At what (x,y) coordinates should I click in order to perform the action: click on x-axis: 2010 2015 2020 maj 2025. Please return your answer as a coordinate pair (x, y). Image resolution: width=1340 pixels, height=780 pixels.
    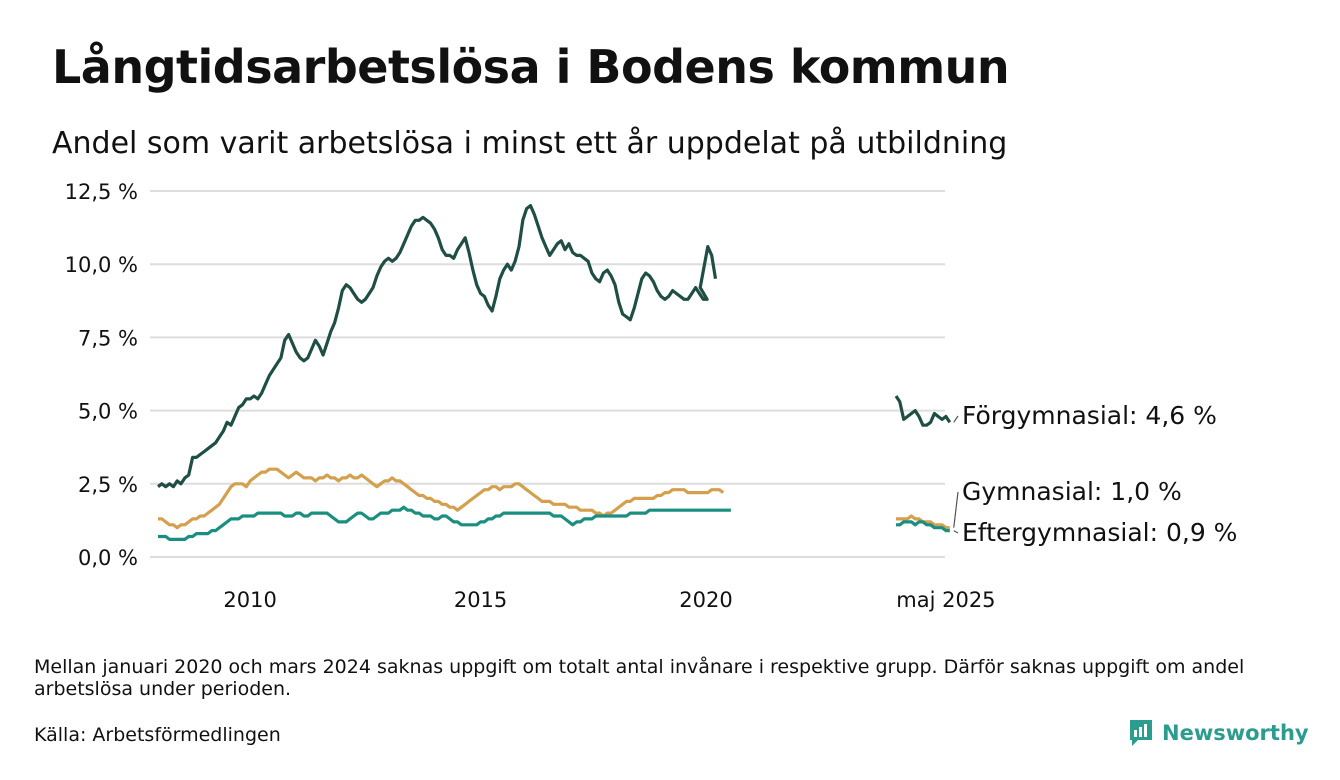
    Looking at the image, I should click on (609, 600).